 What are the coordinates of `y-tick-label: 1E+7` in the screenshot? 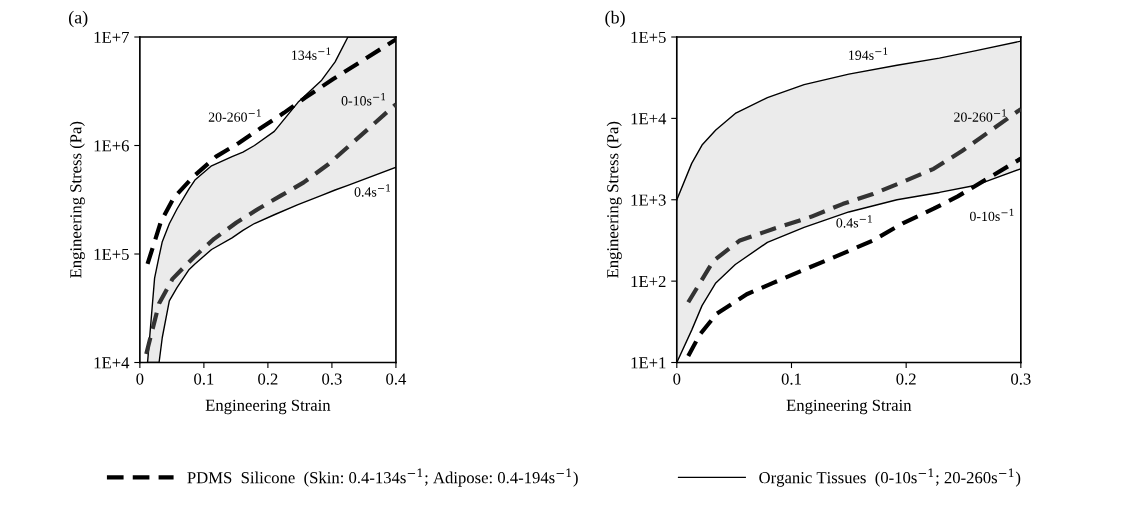 It's located at (111, 37).